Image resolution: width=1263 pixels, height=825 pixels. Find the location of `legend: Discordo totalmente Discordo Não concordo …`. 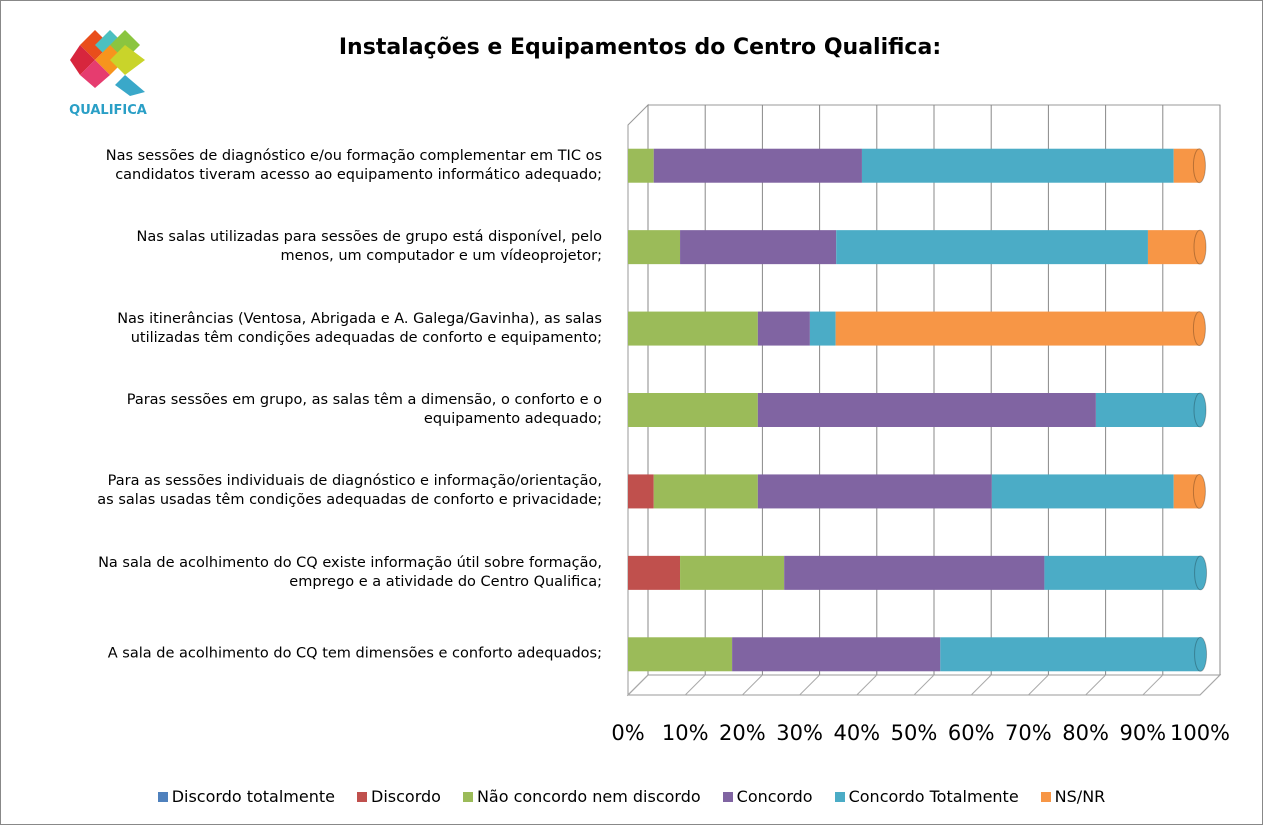

legend: Discordo totalmente Discordo Não concordo … is located at coordinates (631, 796).